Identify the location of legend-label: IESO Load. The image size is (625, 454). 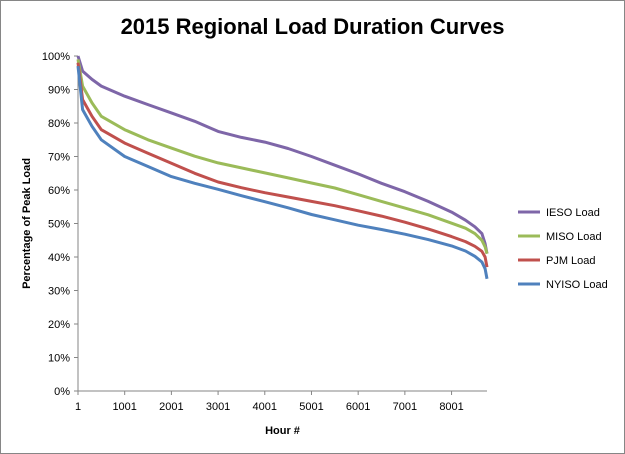
(573, 213).